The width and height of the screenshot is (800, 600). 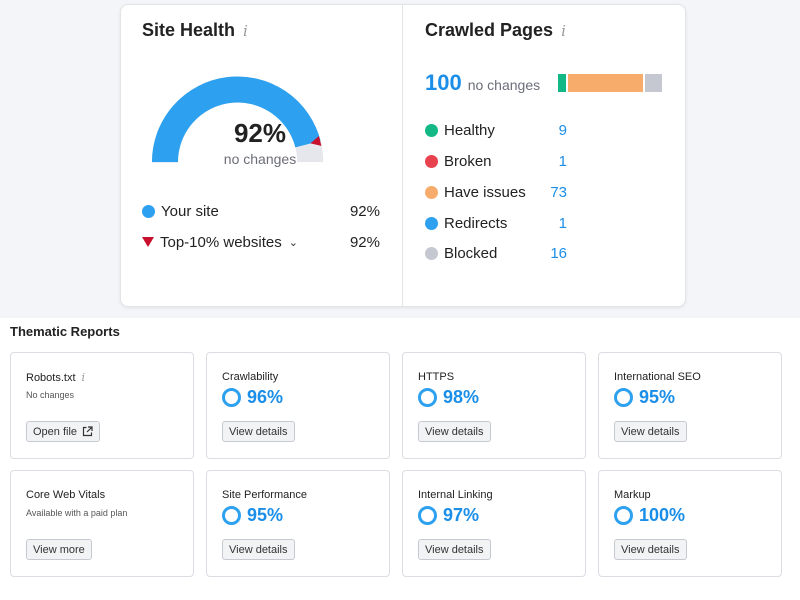 What do you see at coordinates (657, 377) in the screenshot?
I see `tile-title: International SEO` at bounding box center [657, 377].